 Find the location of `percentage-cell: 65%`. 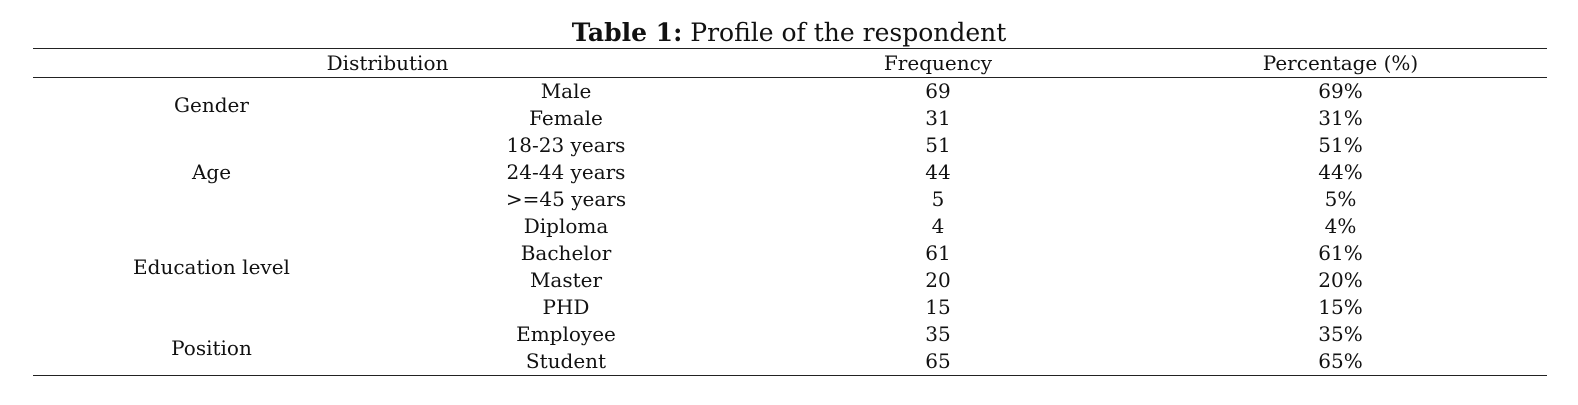

percentage-cell: 65% is located at coordinates (1341, 362).